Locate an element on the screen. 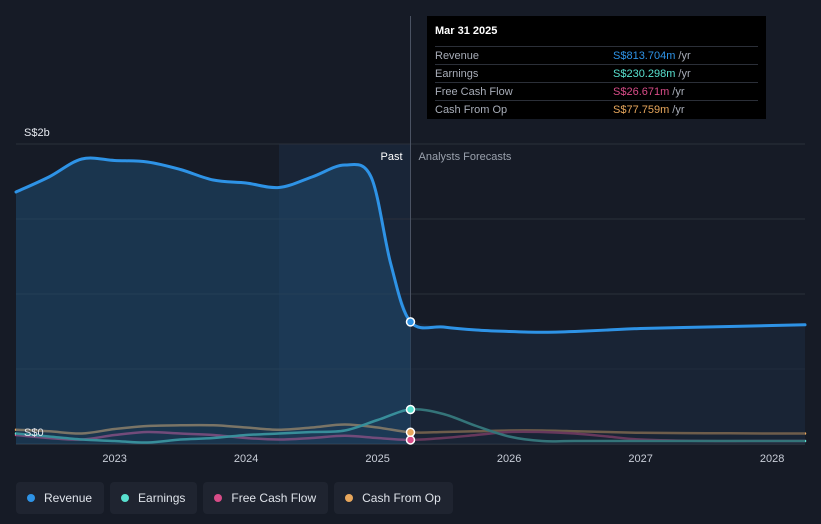 Image resolution: width=821 pixels, height=524 pixels. tooltip-label: Earnings is located at coordinates (457, 73).